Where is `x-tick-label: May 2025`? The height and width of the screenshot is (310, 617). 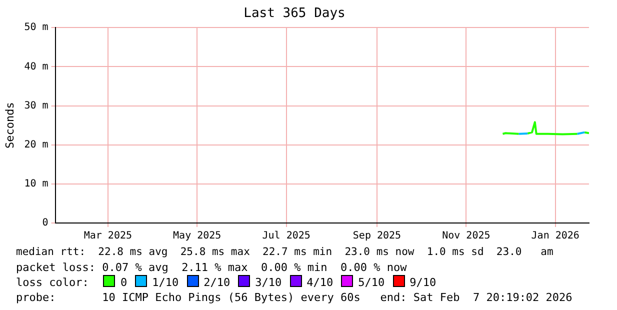
x-tick-label: May 2025 is located at coordinates (197, 236).